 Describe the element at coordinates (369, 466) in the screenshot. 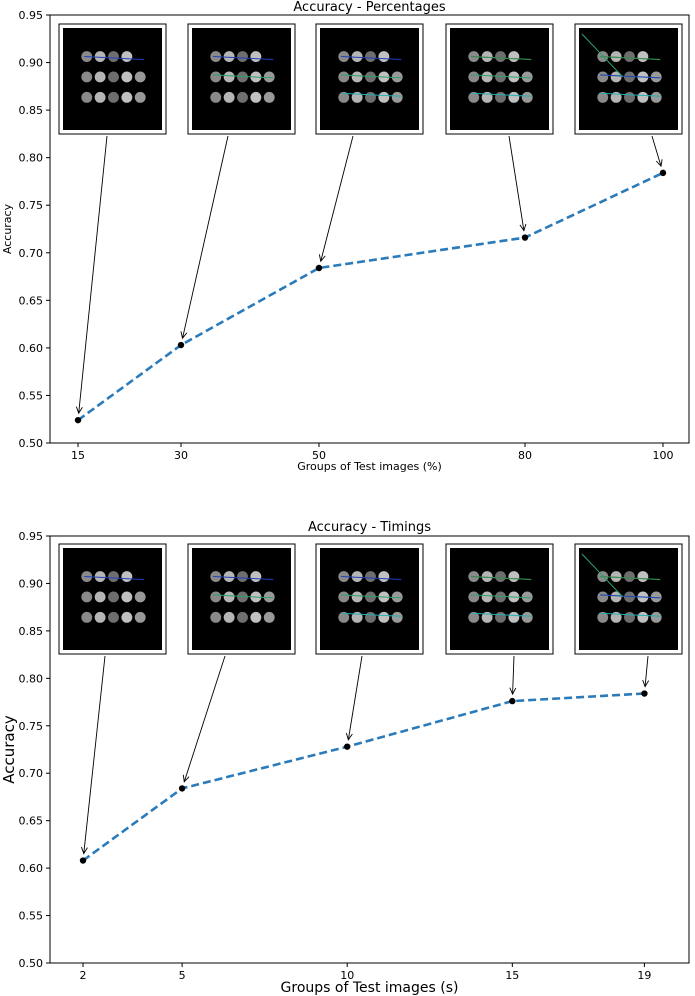

I see `x-axis-label: Groups of Test images (%)` at that location.